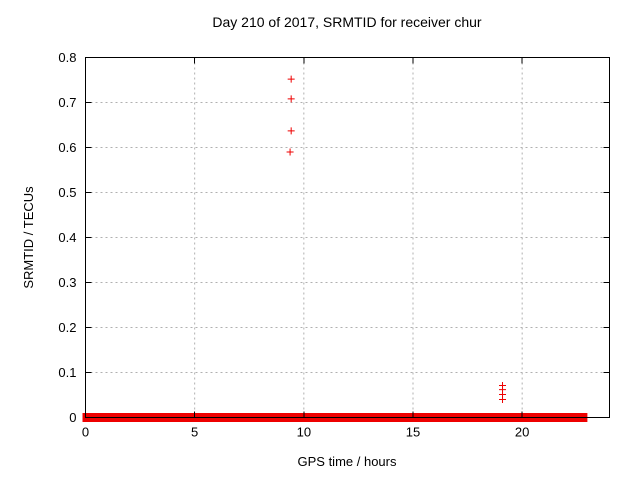 Image resolution: width=640 pixels, height=480 pixels. Describe the element at coordinates (67, 372) in the screenshot. I see `y-tick-label: 0.1` at that location.